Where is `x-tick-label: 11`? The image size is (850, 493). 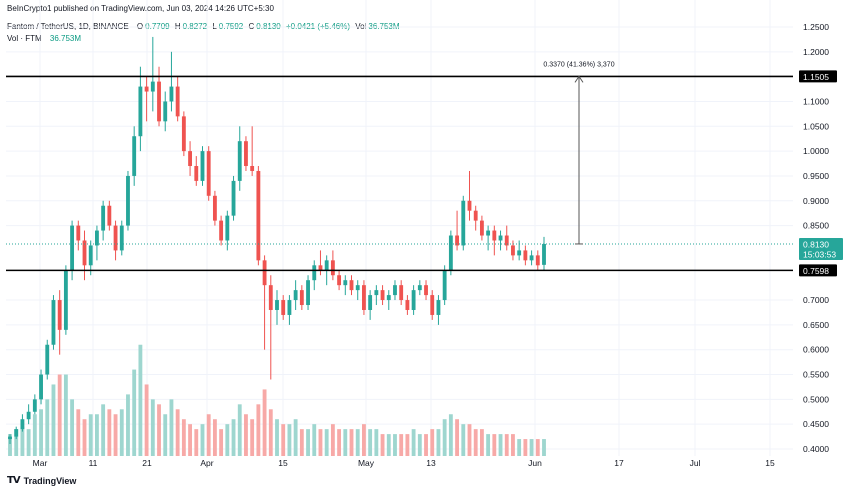 x-tick-label: 11 is located at coordinates (93, 463).